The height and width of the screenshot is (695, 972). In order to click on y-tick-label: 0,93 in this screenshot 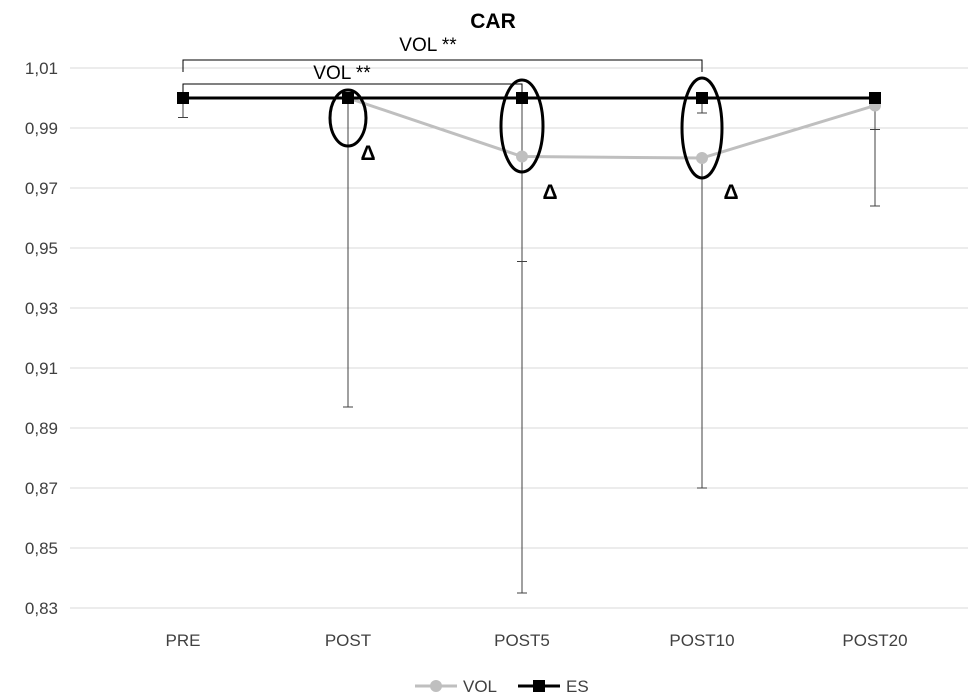, I will do `click(41, 308)`.